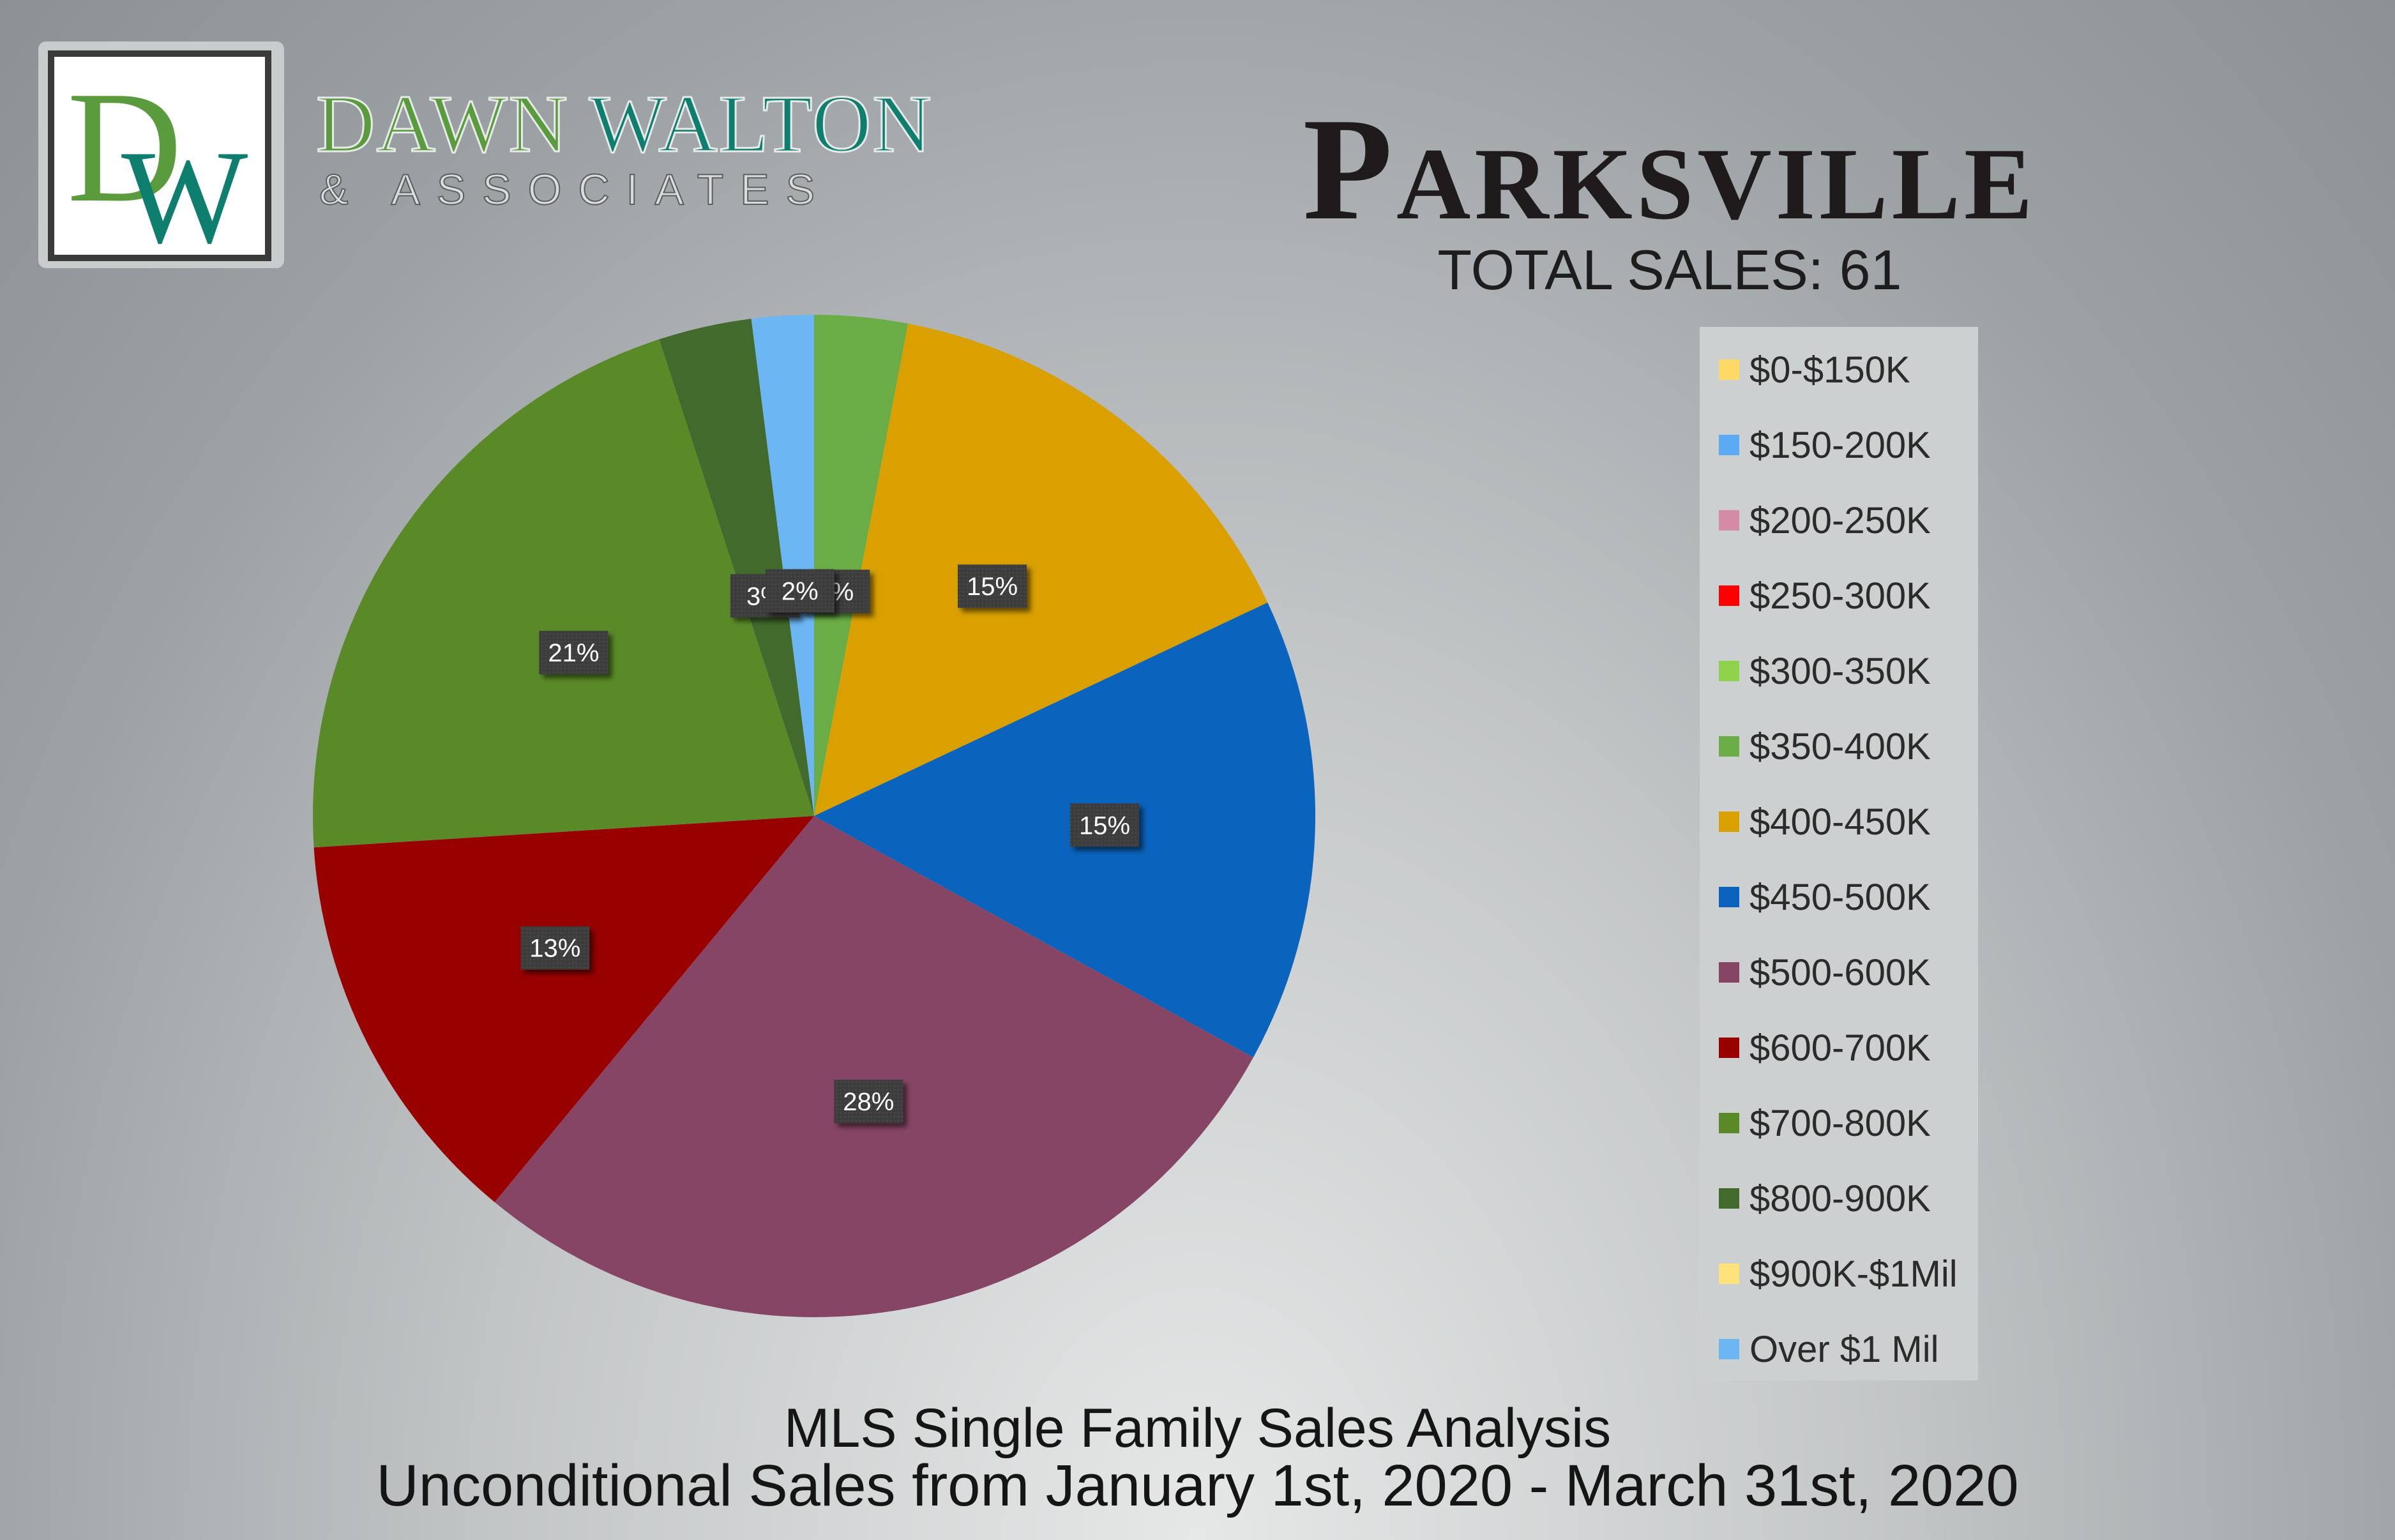  Describe the element at coordinates (1840, 596) in the screenshot. I see `legend-label: $250-300K` at that location.